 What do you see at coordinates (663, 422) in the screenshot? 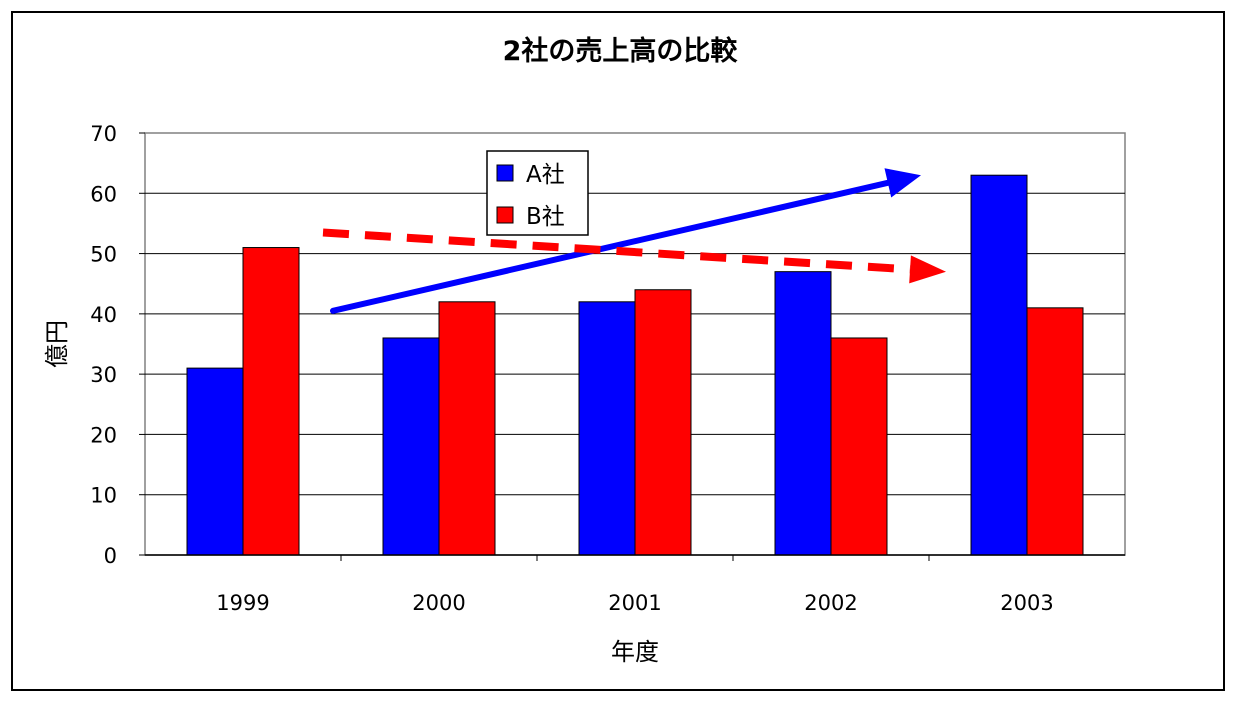
I see `bar-b-2001` at bounding box center [663, 422].